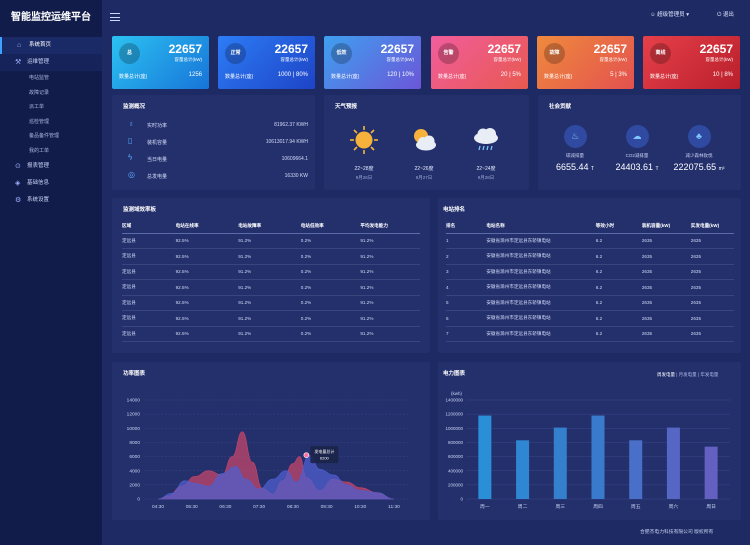 The width and height of the screenshot is (750, 545). I want to click on stat-card: 故障 22657 容量总计(kW) 数量总计(座) 5 | 3%, so click(585, 62).